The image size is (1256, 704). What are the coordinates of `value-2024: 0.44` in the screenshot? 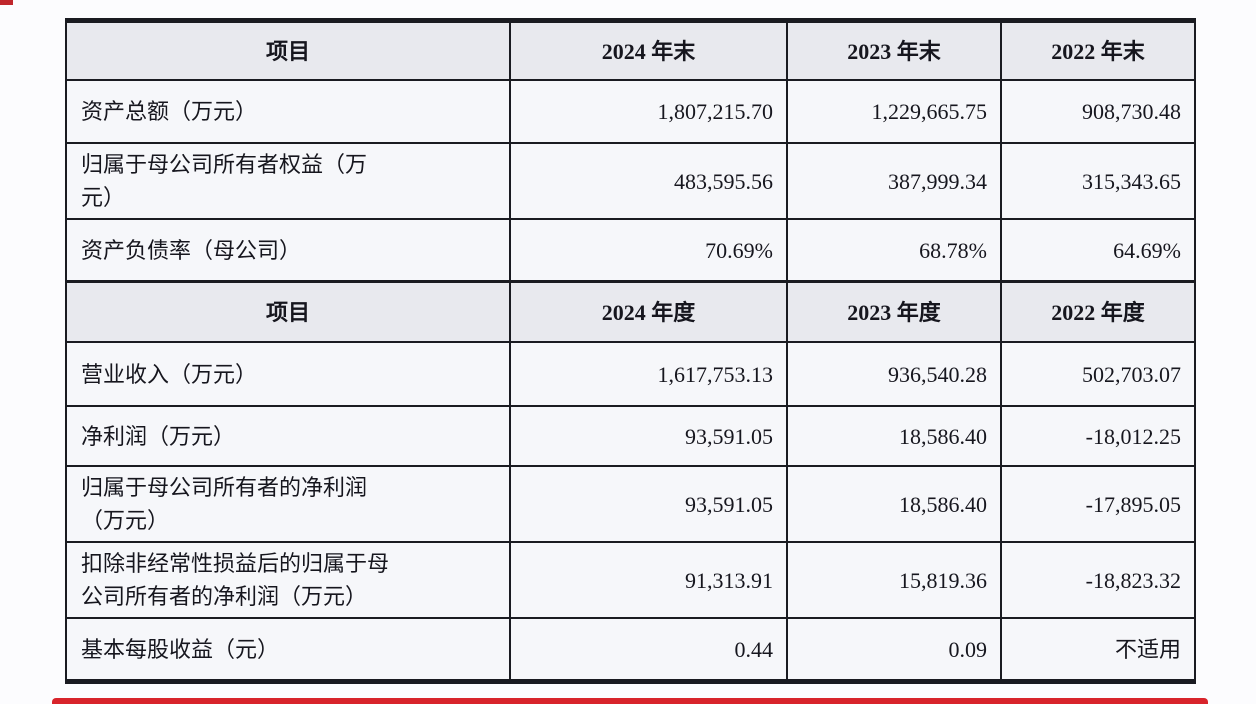 It's located at (647, 649).